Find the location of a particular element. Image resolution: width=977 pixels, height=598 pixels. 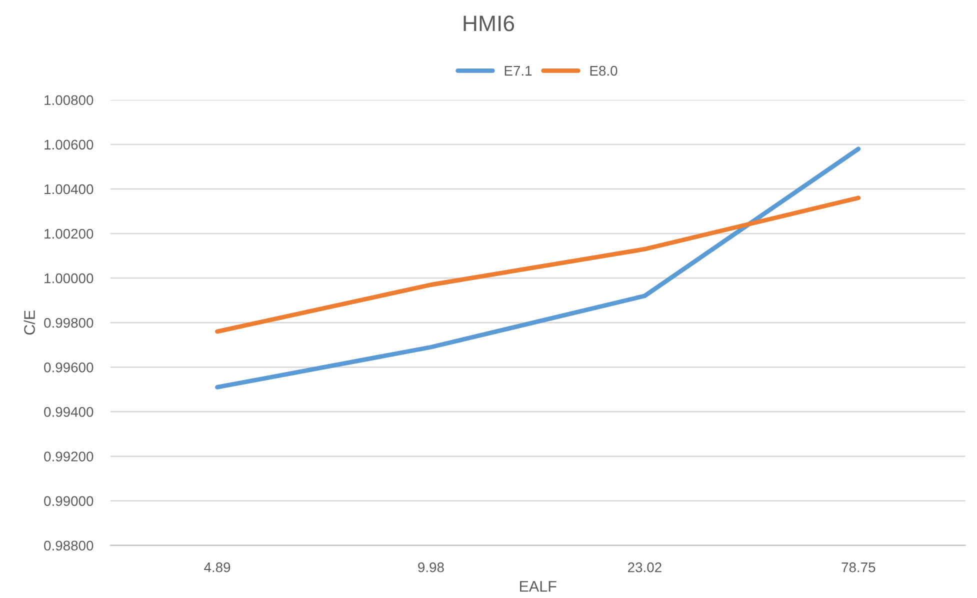

y-tick-label: 1.00600 is located at coordinates (69, 145).